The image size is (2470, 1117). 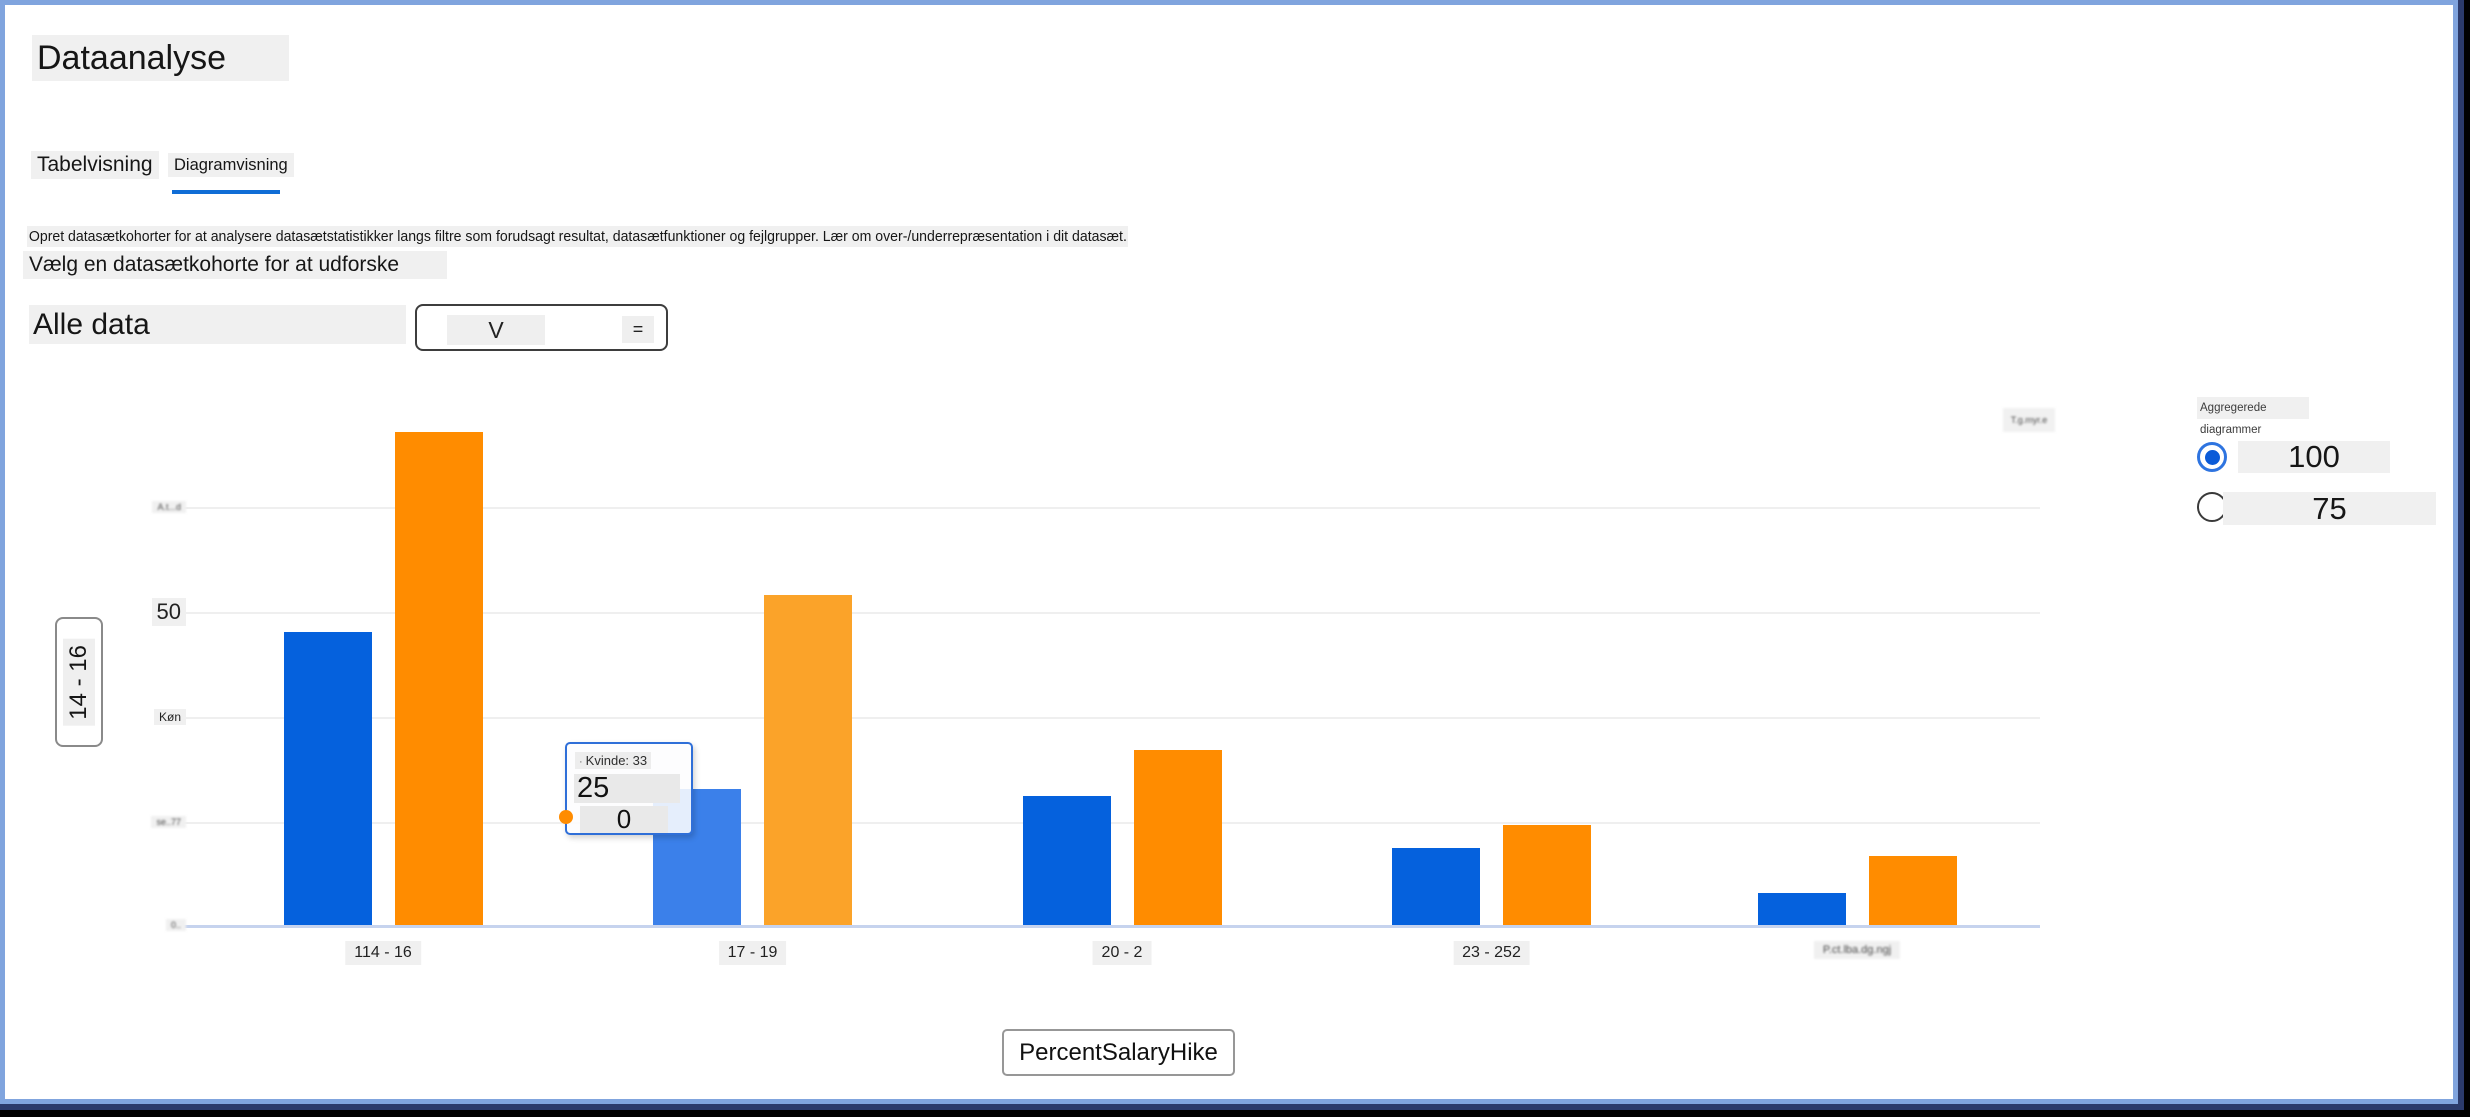 I want to click on radio-option-1-label: 100, so click(x=2314, y=457).